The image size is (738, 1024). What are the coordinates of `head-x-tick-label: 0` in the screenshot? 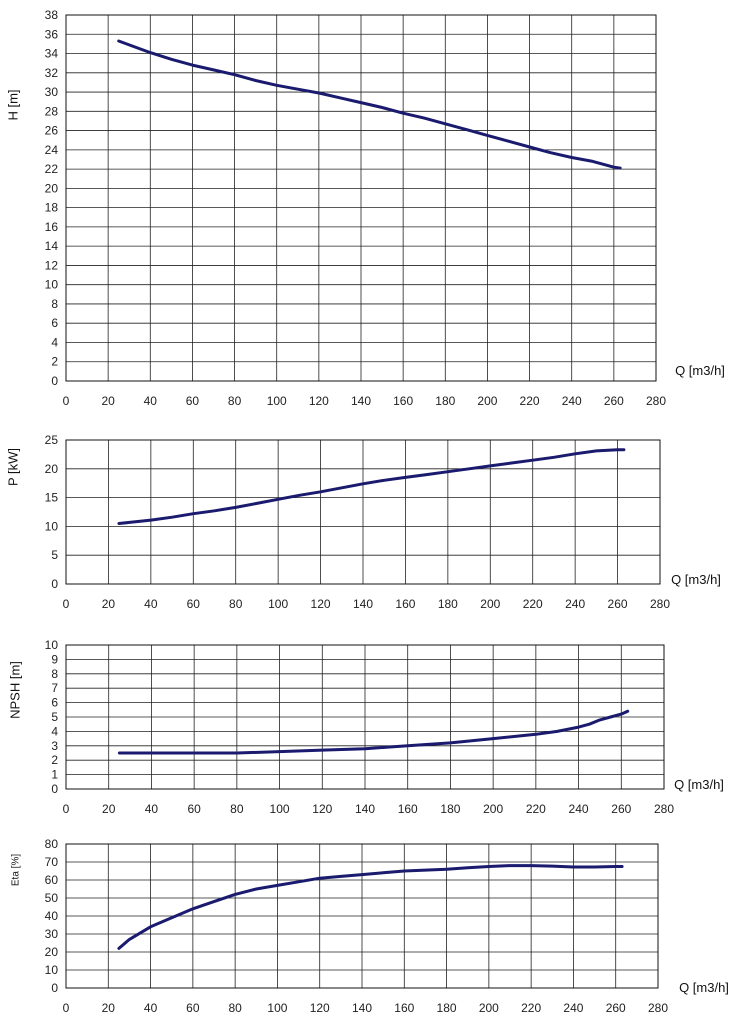 It's located at (66, 401).